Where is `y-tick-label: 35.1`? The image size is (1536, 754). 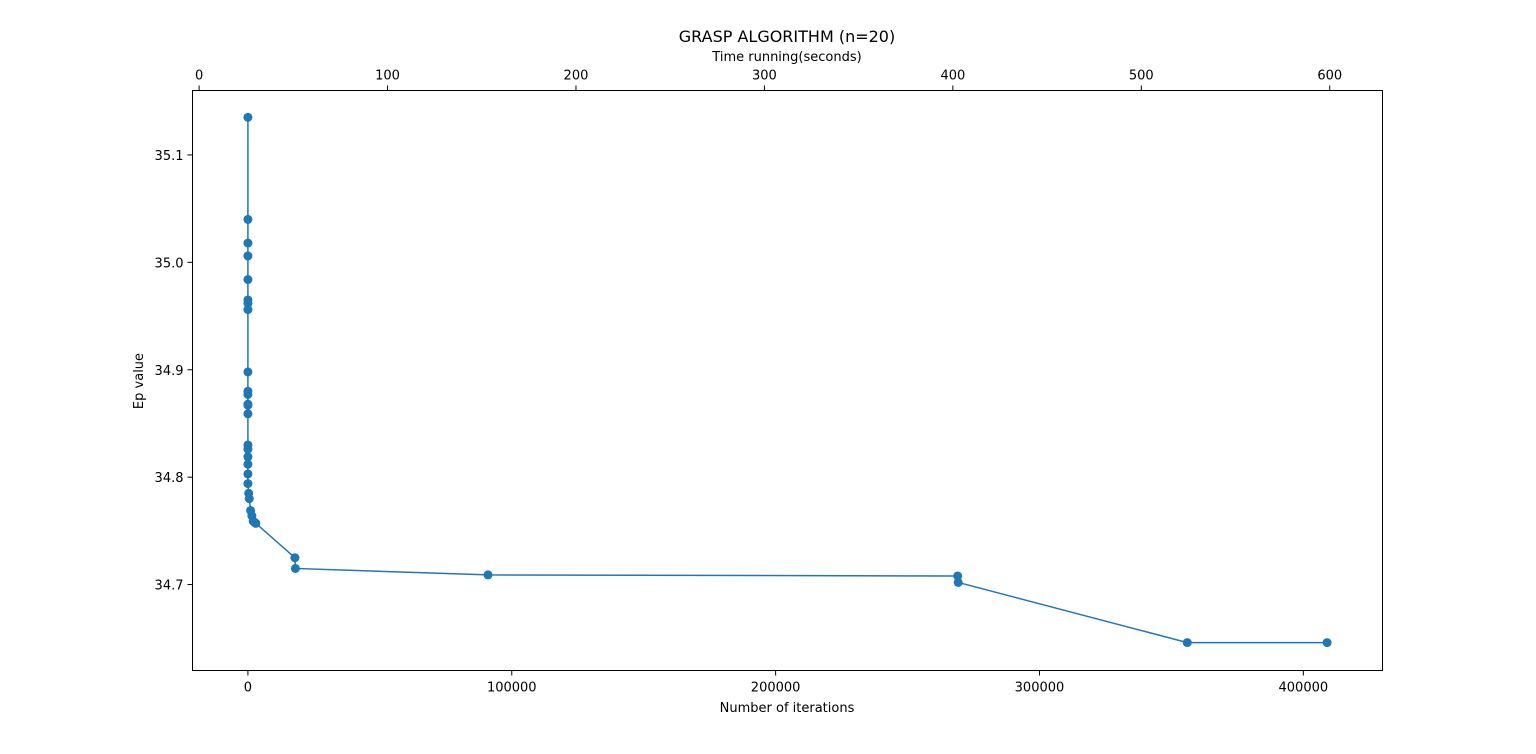 y-tick-label: 35.1 is located at coordinates (169, 156).